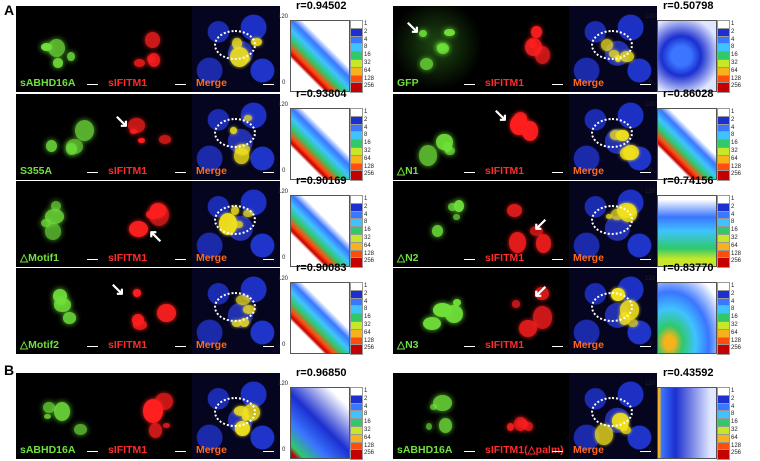 This screenshot has width=760, height=461. Describe the element at coordinates (60, 137) in the screenshot. I see `green-channel-image: S355A` at that location.